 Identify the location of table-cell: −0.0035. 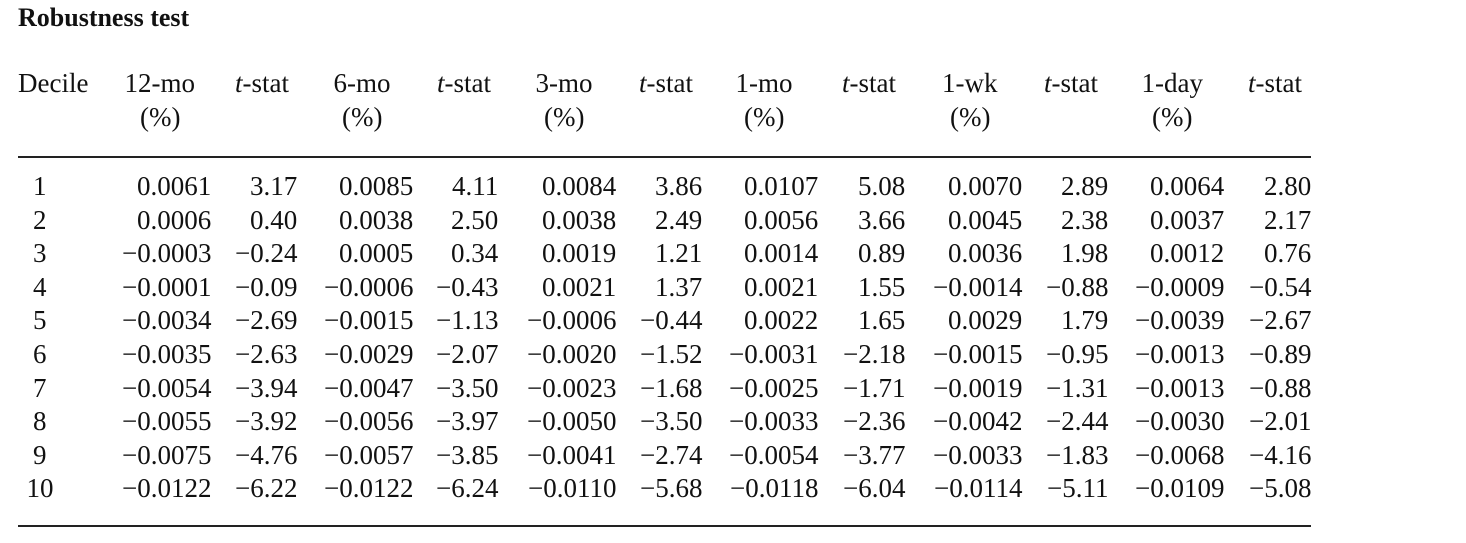
(167, 354).